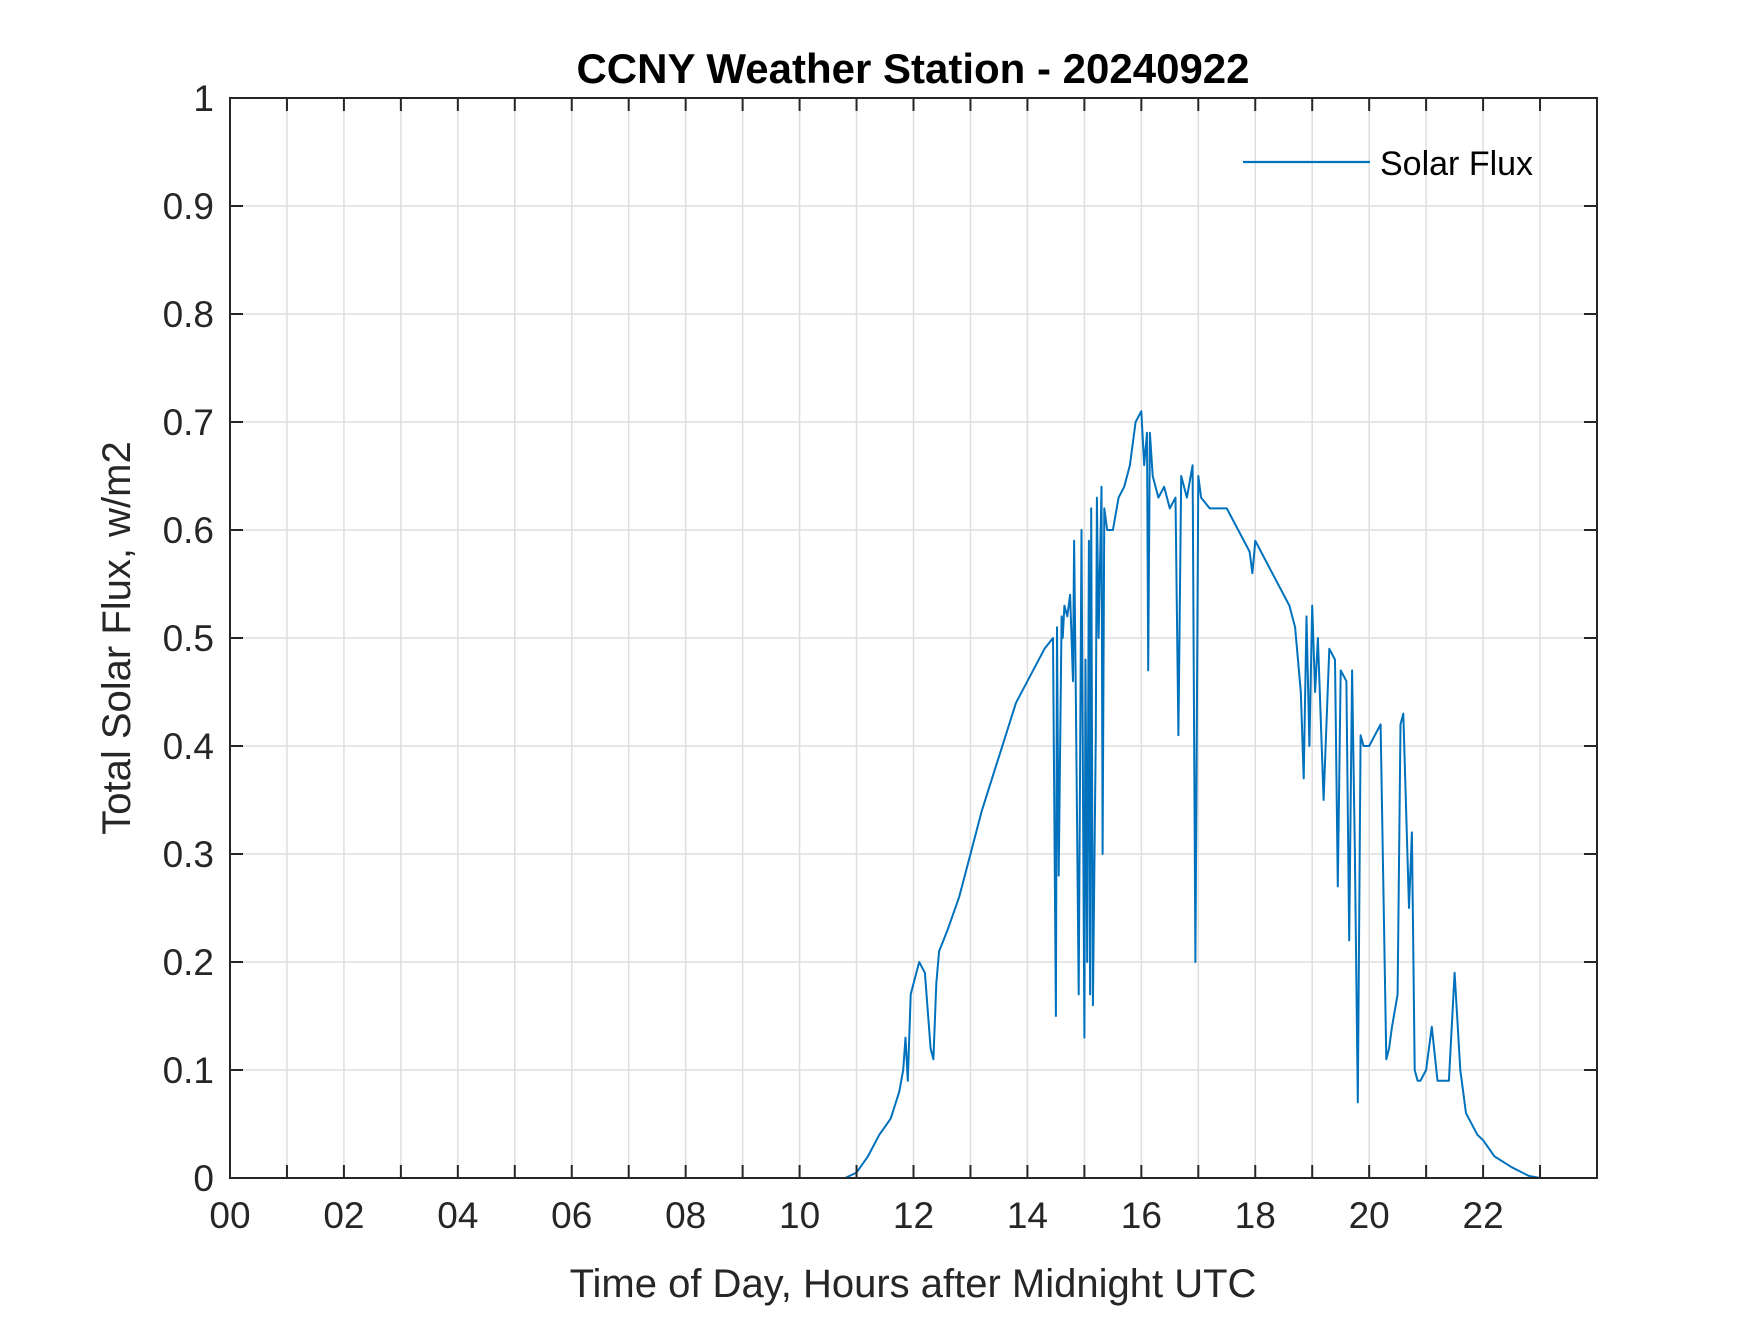  What do you see at coordinates (571, 1215) in the screenshot?
I see `x-tick-label: 06` at bounding box center [571, 1215].